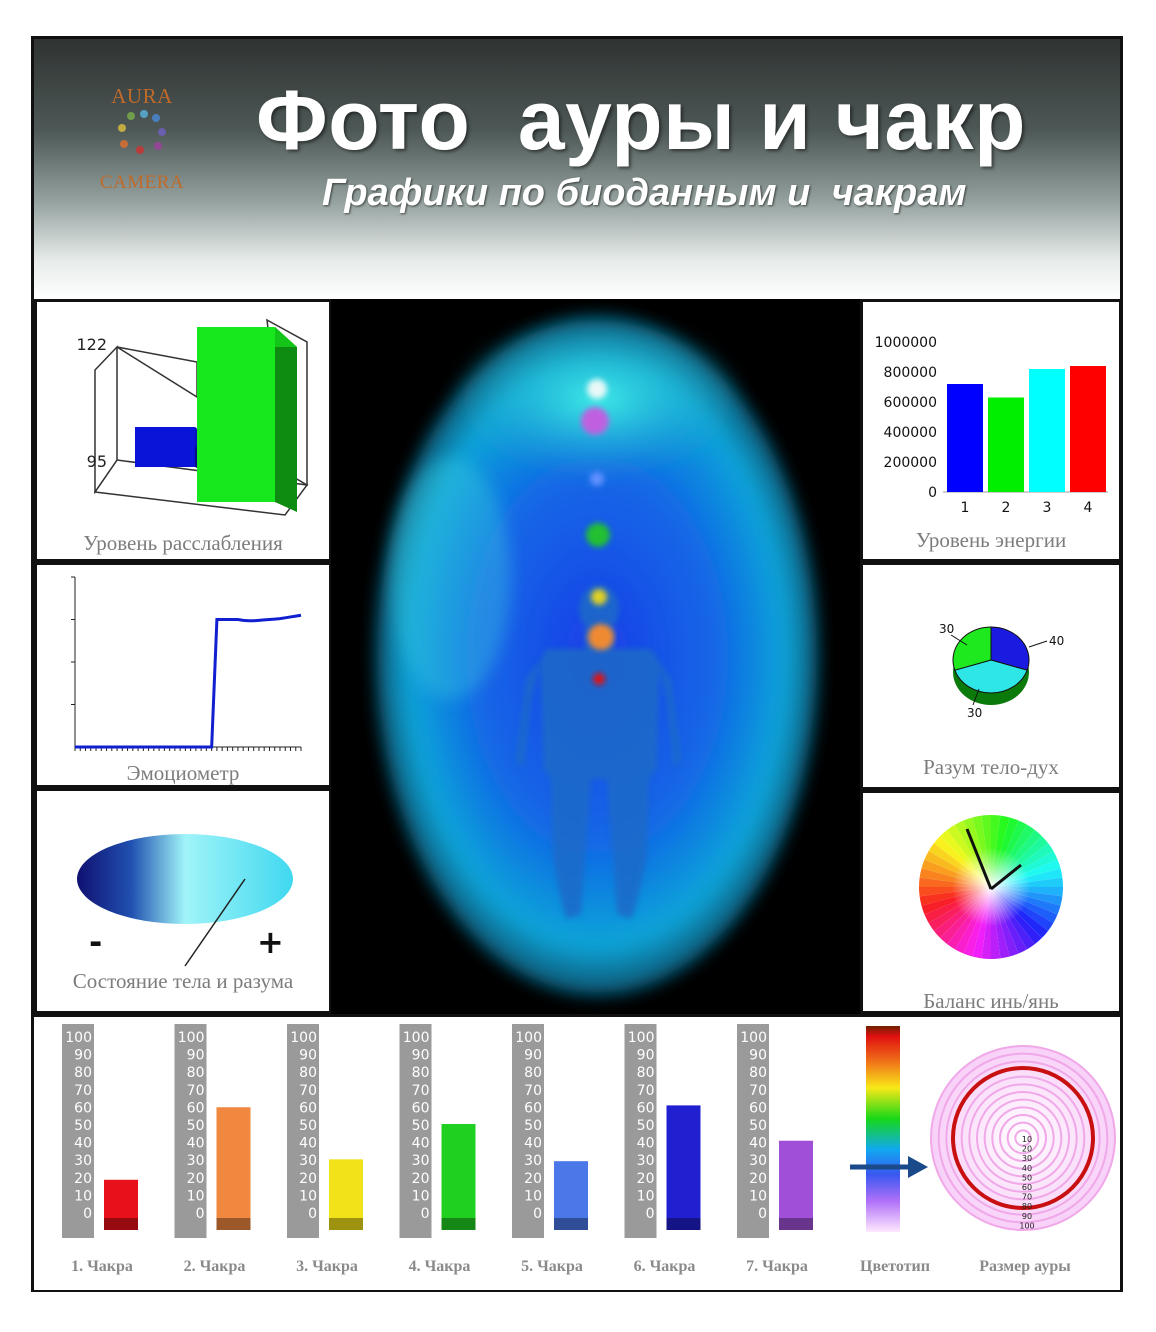  What do you see at coordinates (183, 543) in the screenshot?
I see `relaxation-caption: Уровень расслабления` at bounding box center [183, 543].